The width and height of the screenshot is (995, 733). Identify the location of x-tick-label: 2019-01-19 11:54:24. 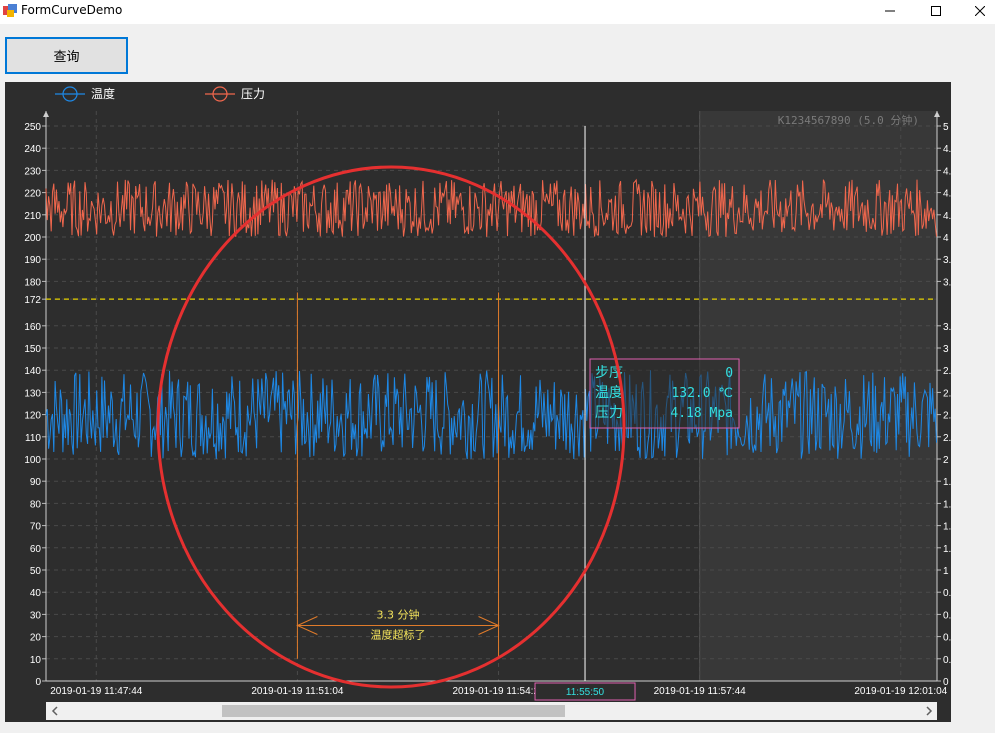
(498, 691).